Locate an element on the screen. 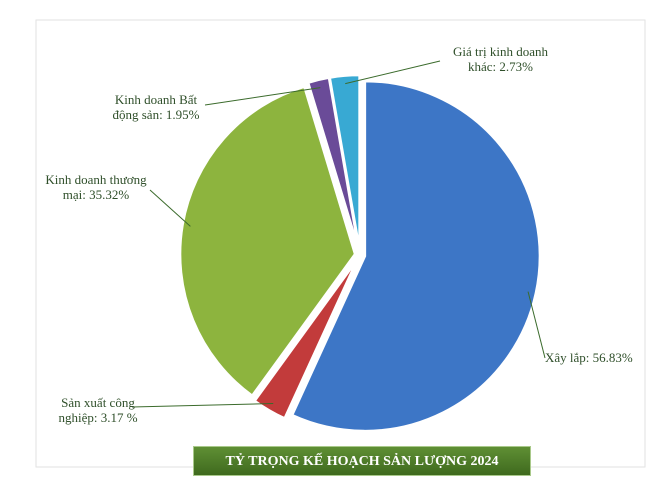 The image size is (658, 481). chart-title: TỶ TRỌNG KẾ HOẠCH SẢN LƯỢNG 2024 is located at coordinates (362, 461).